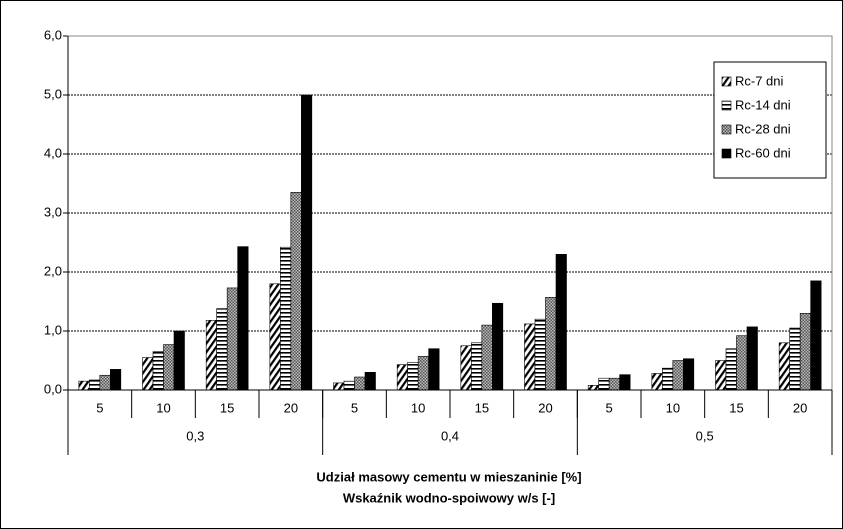 This screenshot has height=529, width=843. What do you see at coordinates (448, 476) in the screenshot?
I see `x-axis-label: Udział masowy cementu w mieszaninie [%]` at bounding box center [448, 476].